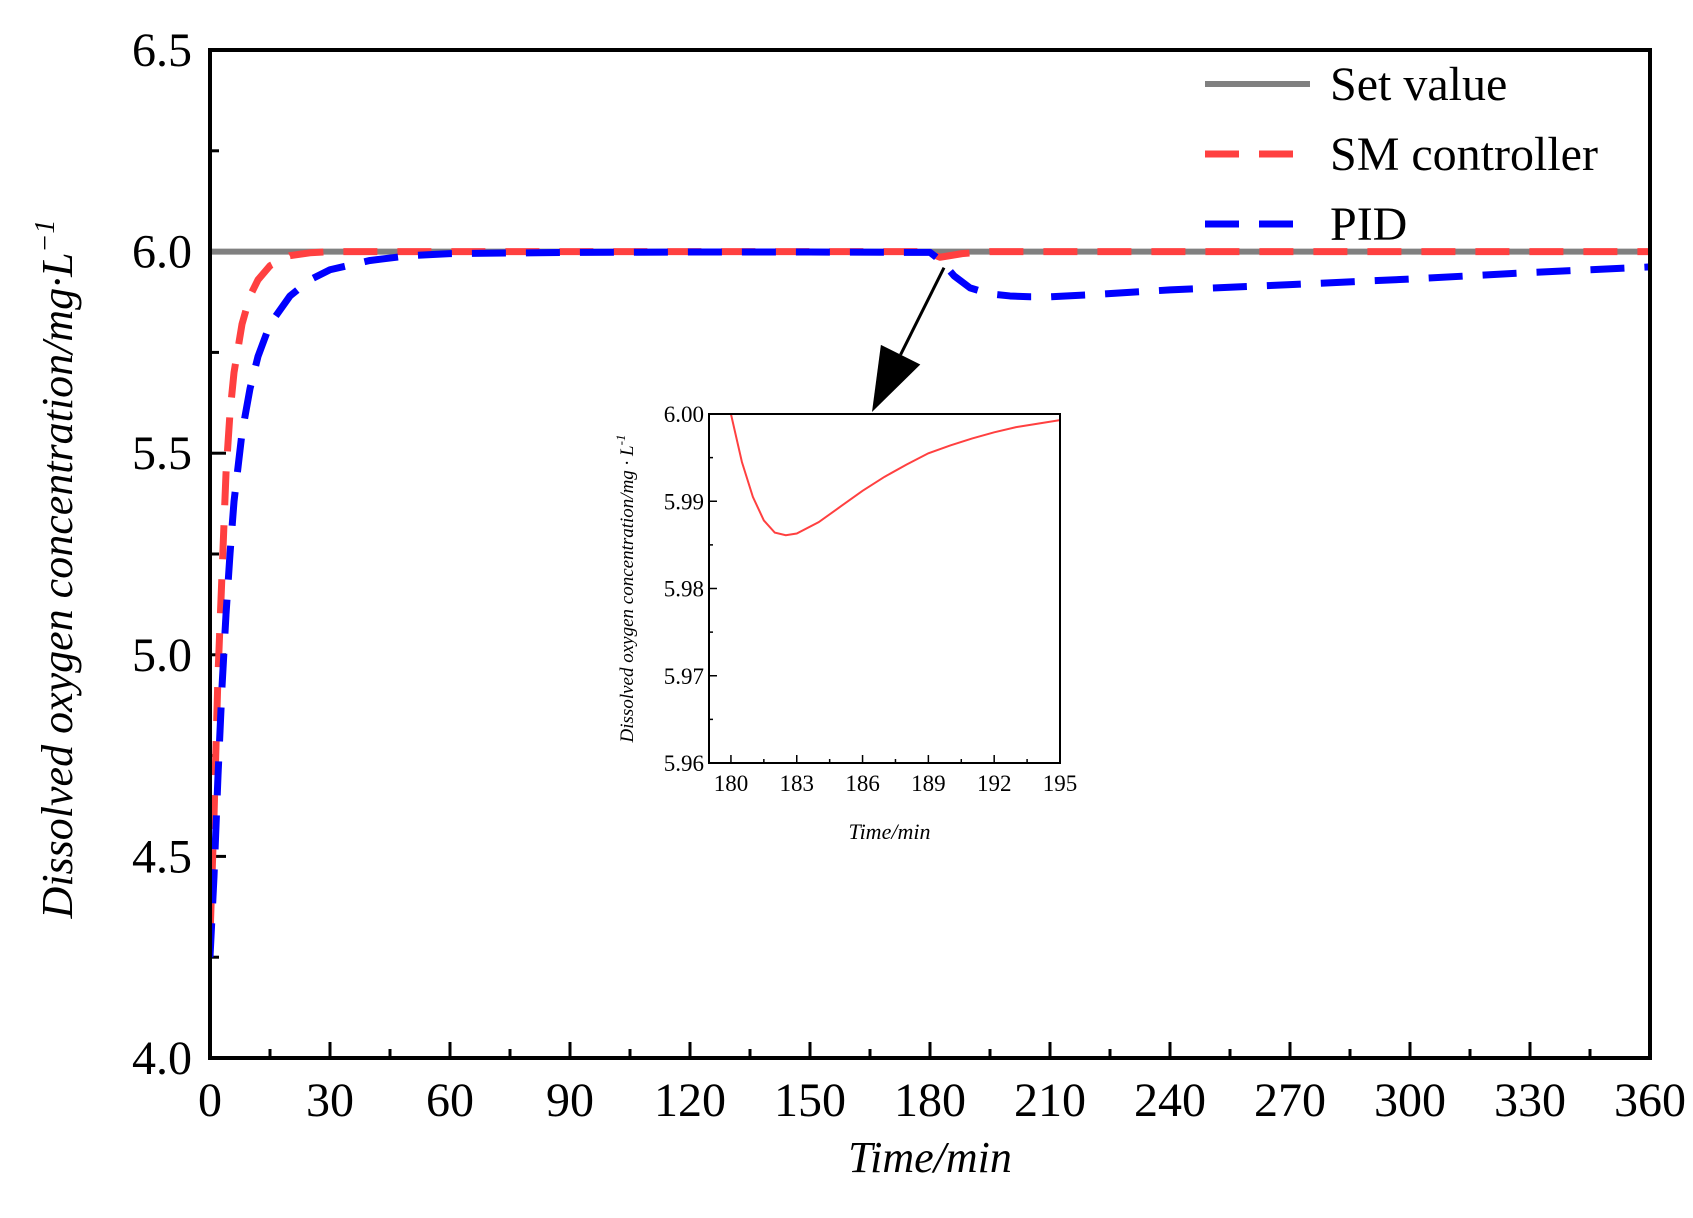 The image size is (1693, 1218). What do you see at coordinates (896, 783) in the screenshot?
I see `inset-x-tick-labels: 180 183 186 189 192 195` at bounding box center [896, 783].